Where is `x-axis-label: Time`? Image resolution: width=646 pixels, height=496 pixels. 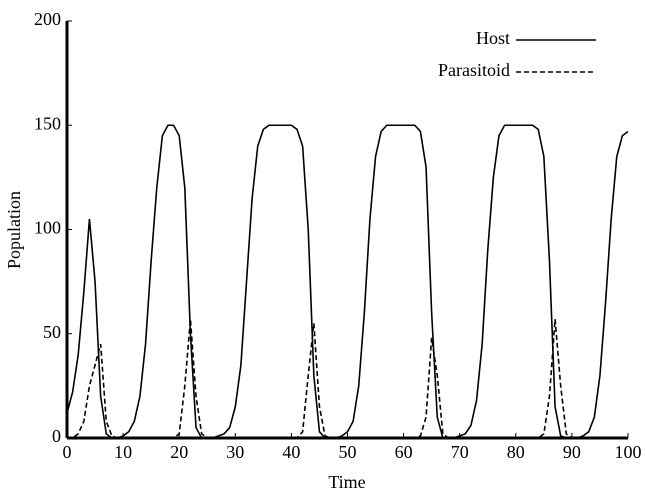
x-axis-label: Time is located at coordinates (346, 482).